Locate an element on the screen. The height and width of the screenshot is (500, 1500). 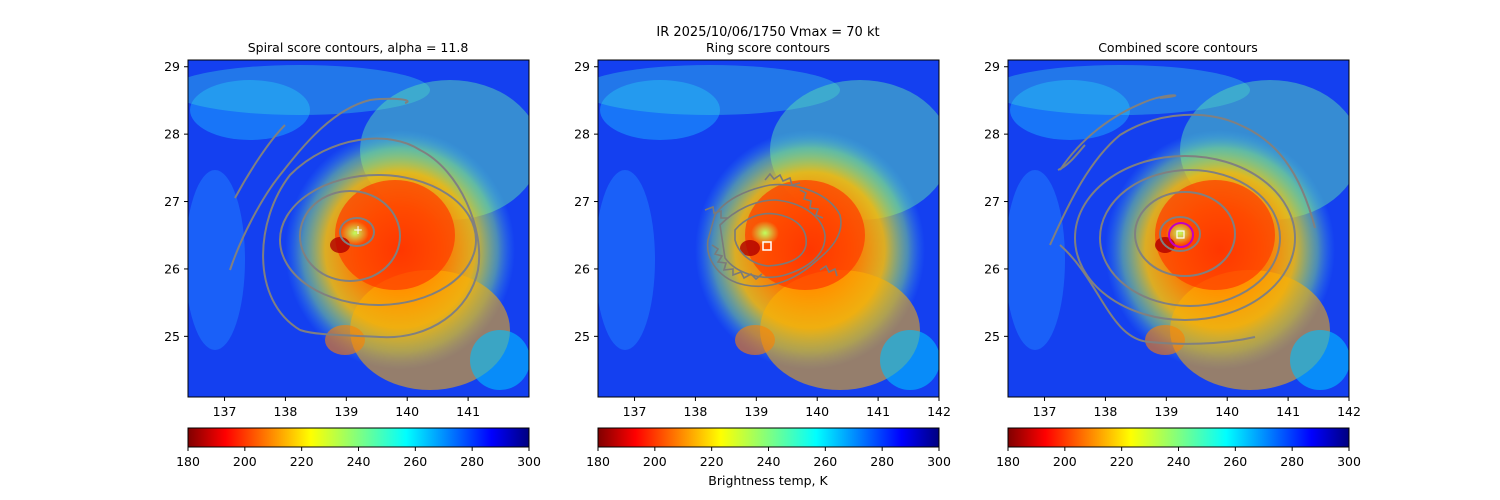
panel-title: Spiral score contours, alpha = 11.8 is located at coordinates (358, 47).